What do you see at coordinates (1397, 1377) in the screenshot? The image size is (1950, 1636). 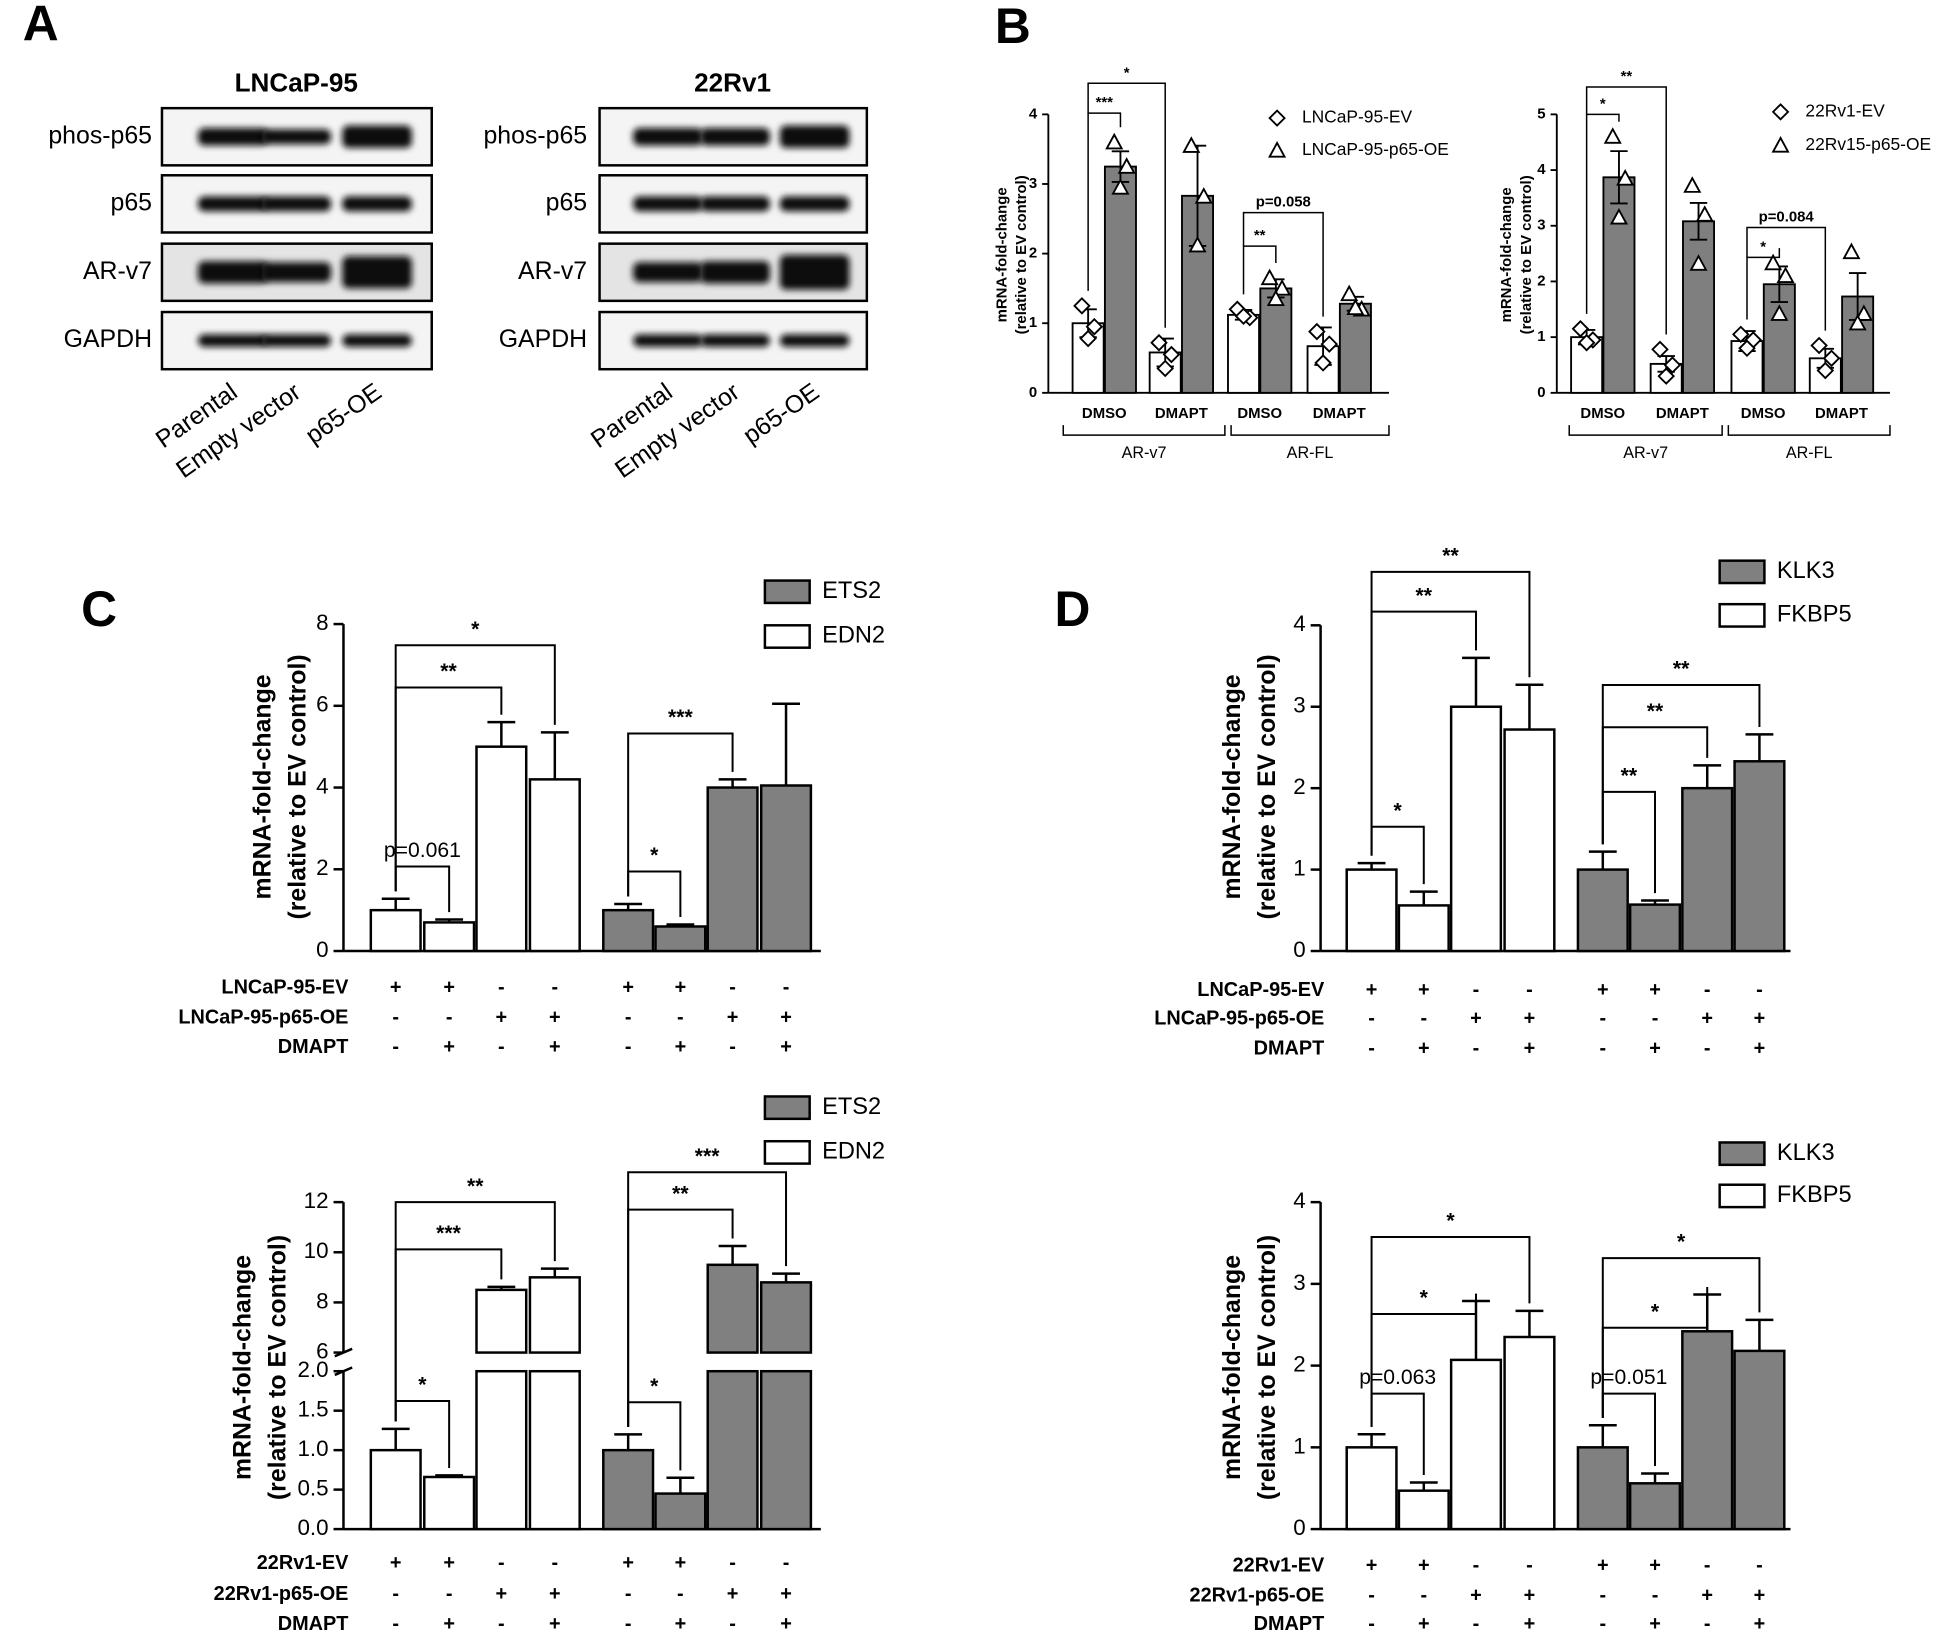 I see `significance-label: p=0.063` at bounding box center [1397, 1377].